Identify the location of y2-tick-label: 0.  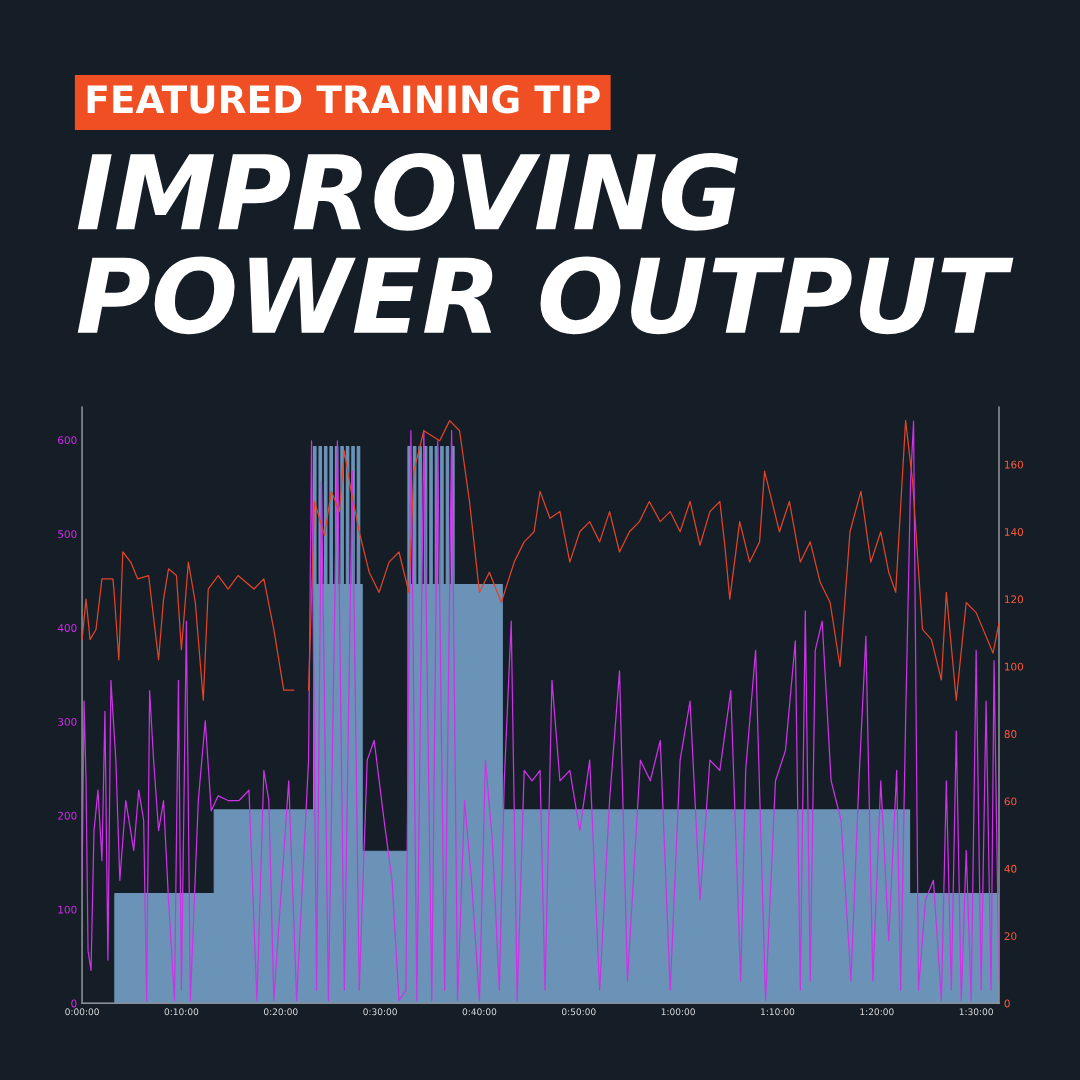
(1007, 1003).